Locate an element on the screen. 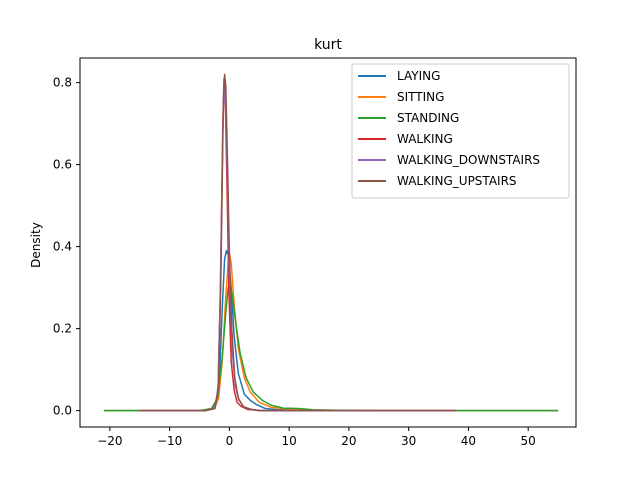 The height and width of the screenshot is (480, 640). y-axis-label: Density is located at coordinates (36, 245).